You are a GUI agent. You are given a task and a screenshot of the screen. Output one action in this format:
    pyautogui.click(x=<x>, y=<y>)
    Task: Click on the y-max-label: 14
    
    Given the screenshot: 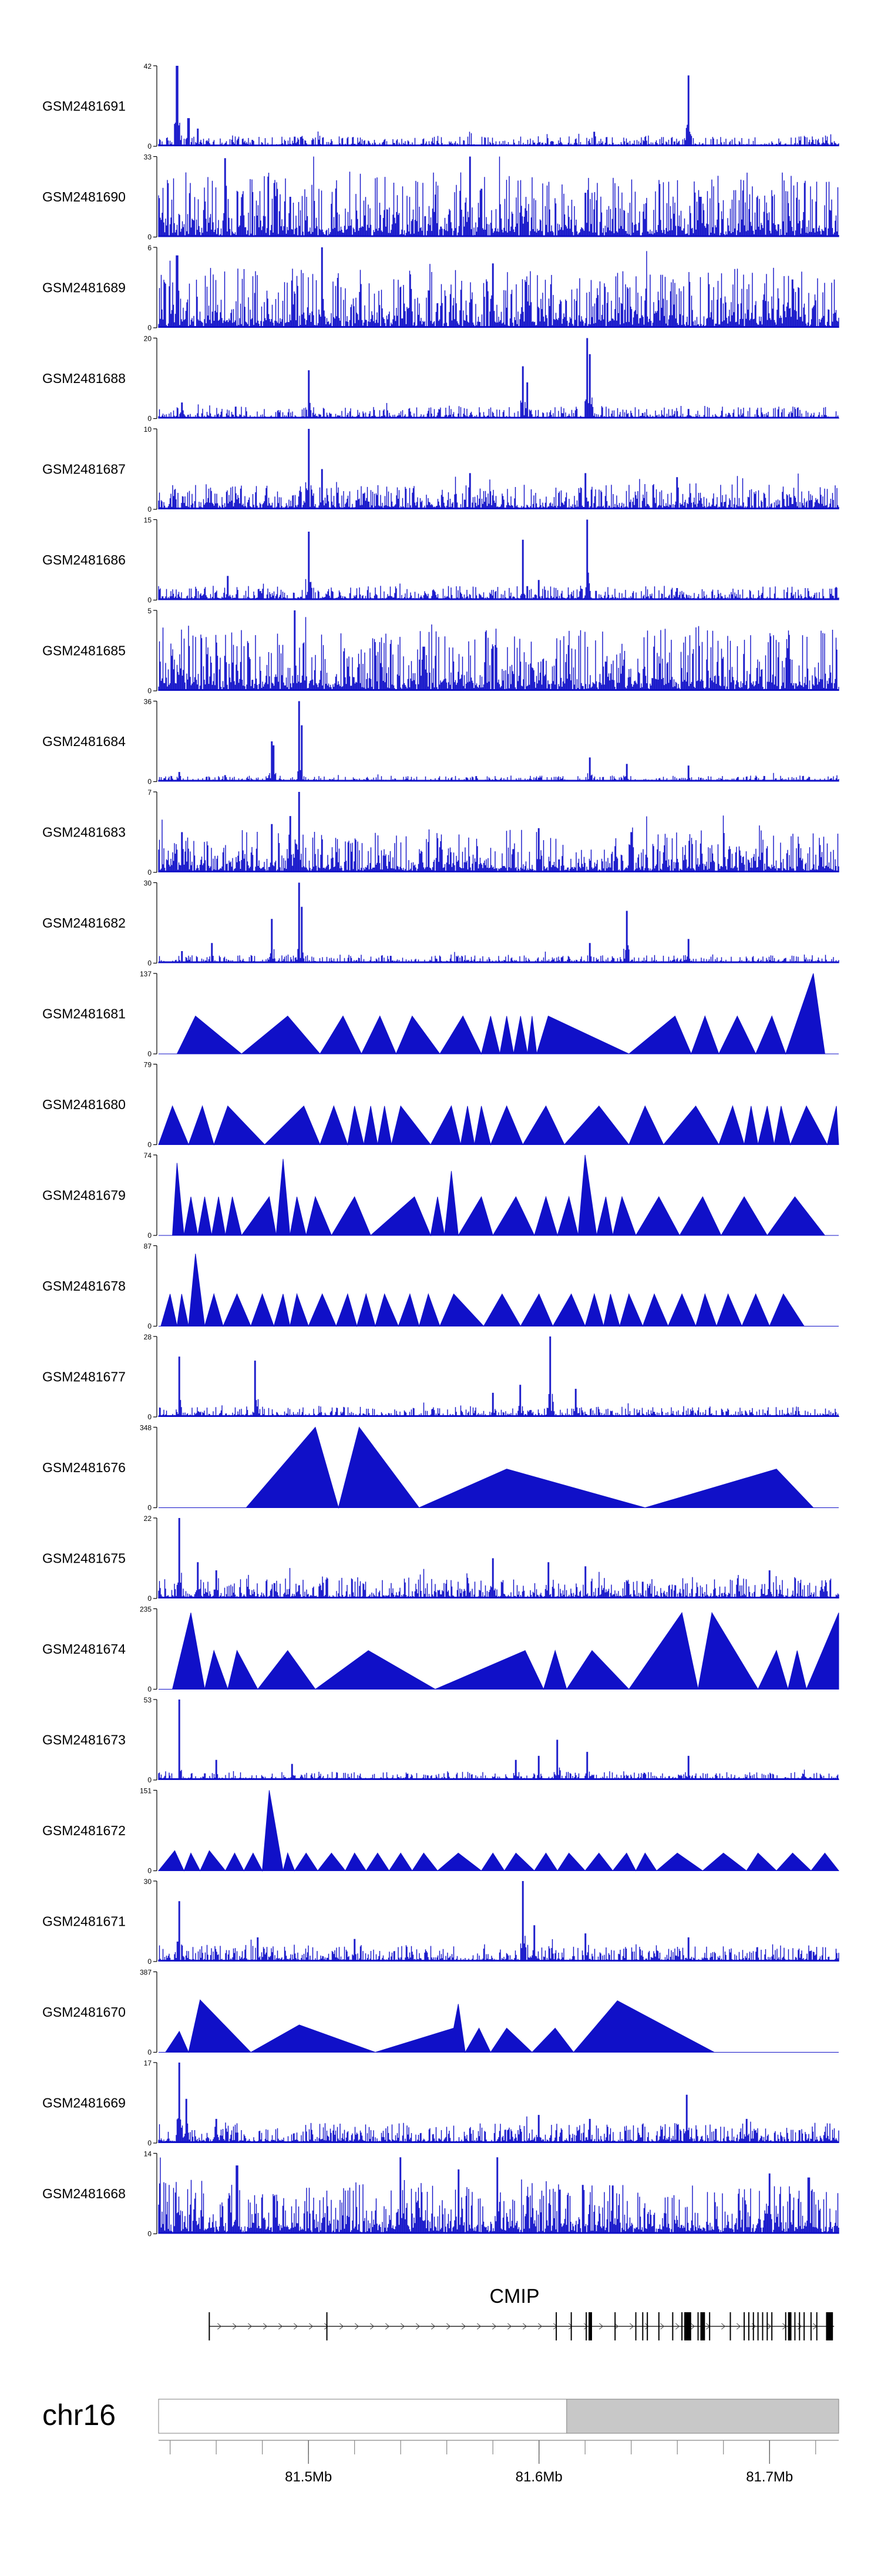 What is the action you would take?
    pyautogui.click(x=148, y=2154)
    